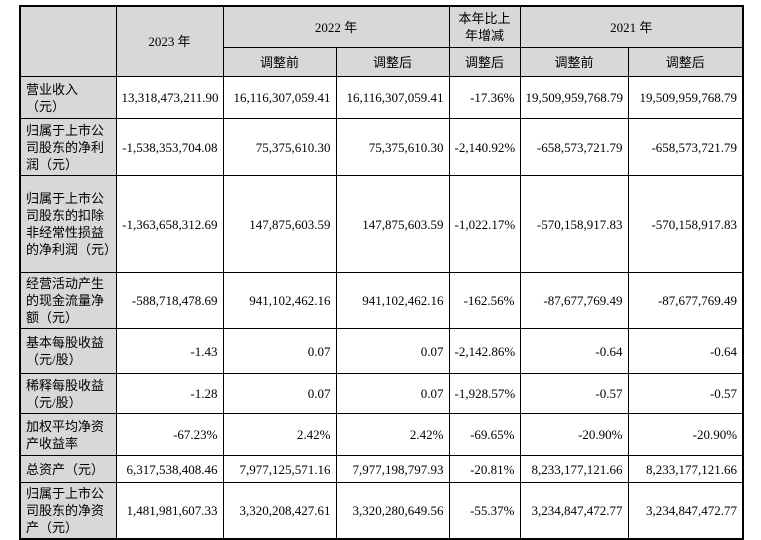 The image size is (761, 540). What do you see at coordinates (574, 351) in the screenshot?
I see `cell-2021-before: -0.64` at bounding box center [574, 351].